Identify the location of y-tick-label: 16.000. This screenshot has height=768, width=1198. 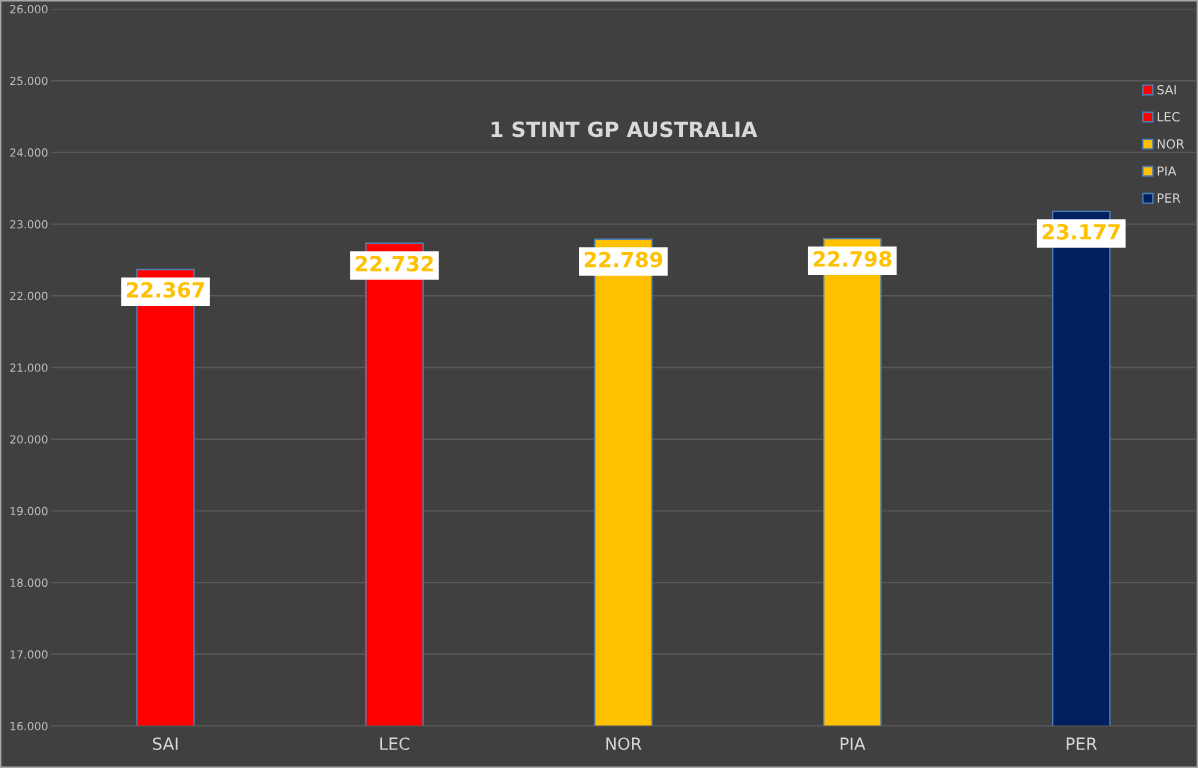
(29, 726).